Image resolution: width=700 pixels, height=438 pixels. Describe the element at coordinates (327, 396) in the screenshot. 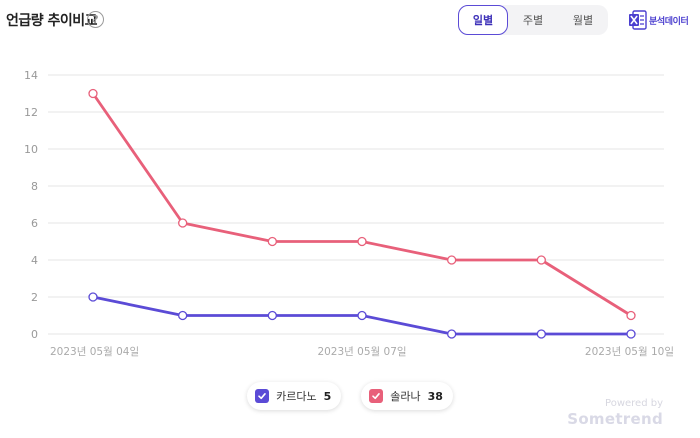

I see `legend-value: 5` at that location.